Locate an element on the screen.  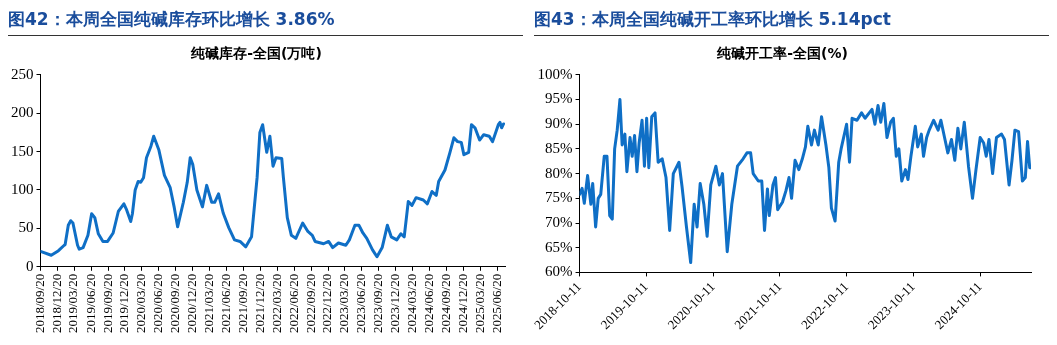
x-tick-label: 2019/03/20 is located at coordinates (73, 303).